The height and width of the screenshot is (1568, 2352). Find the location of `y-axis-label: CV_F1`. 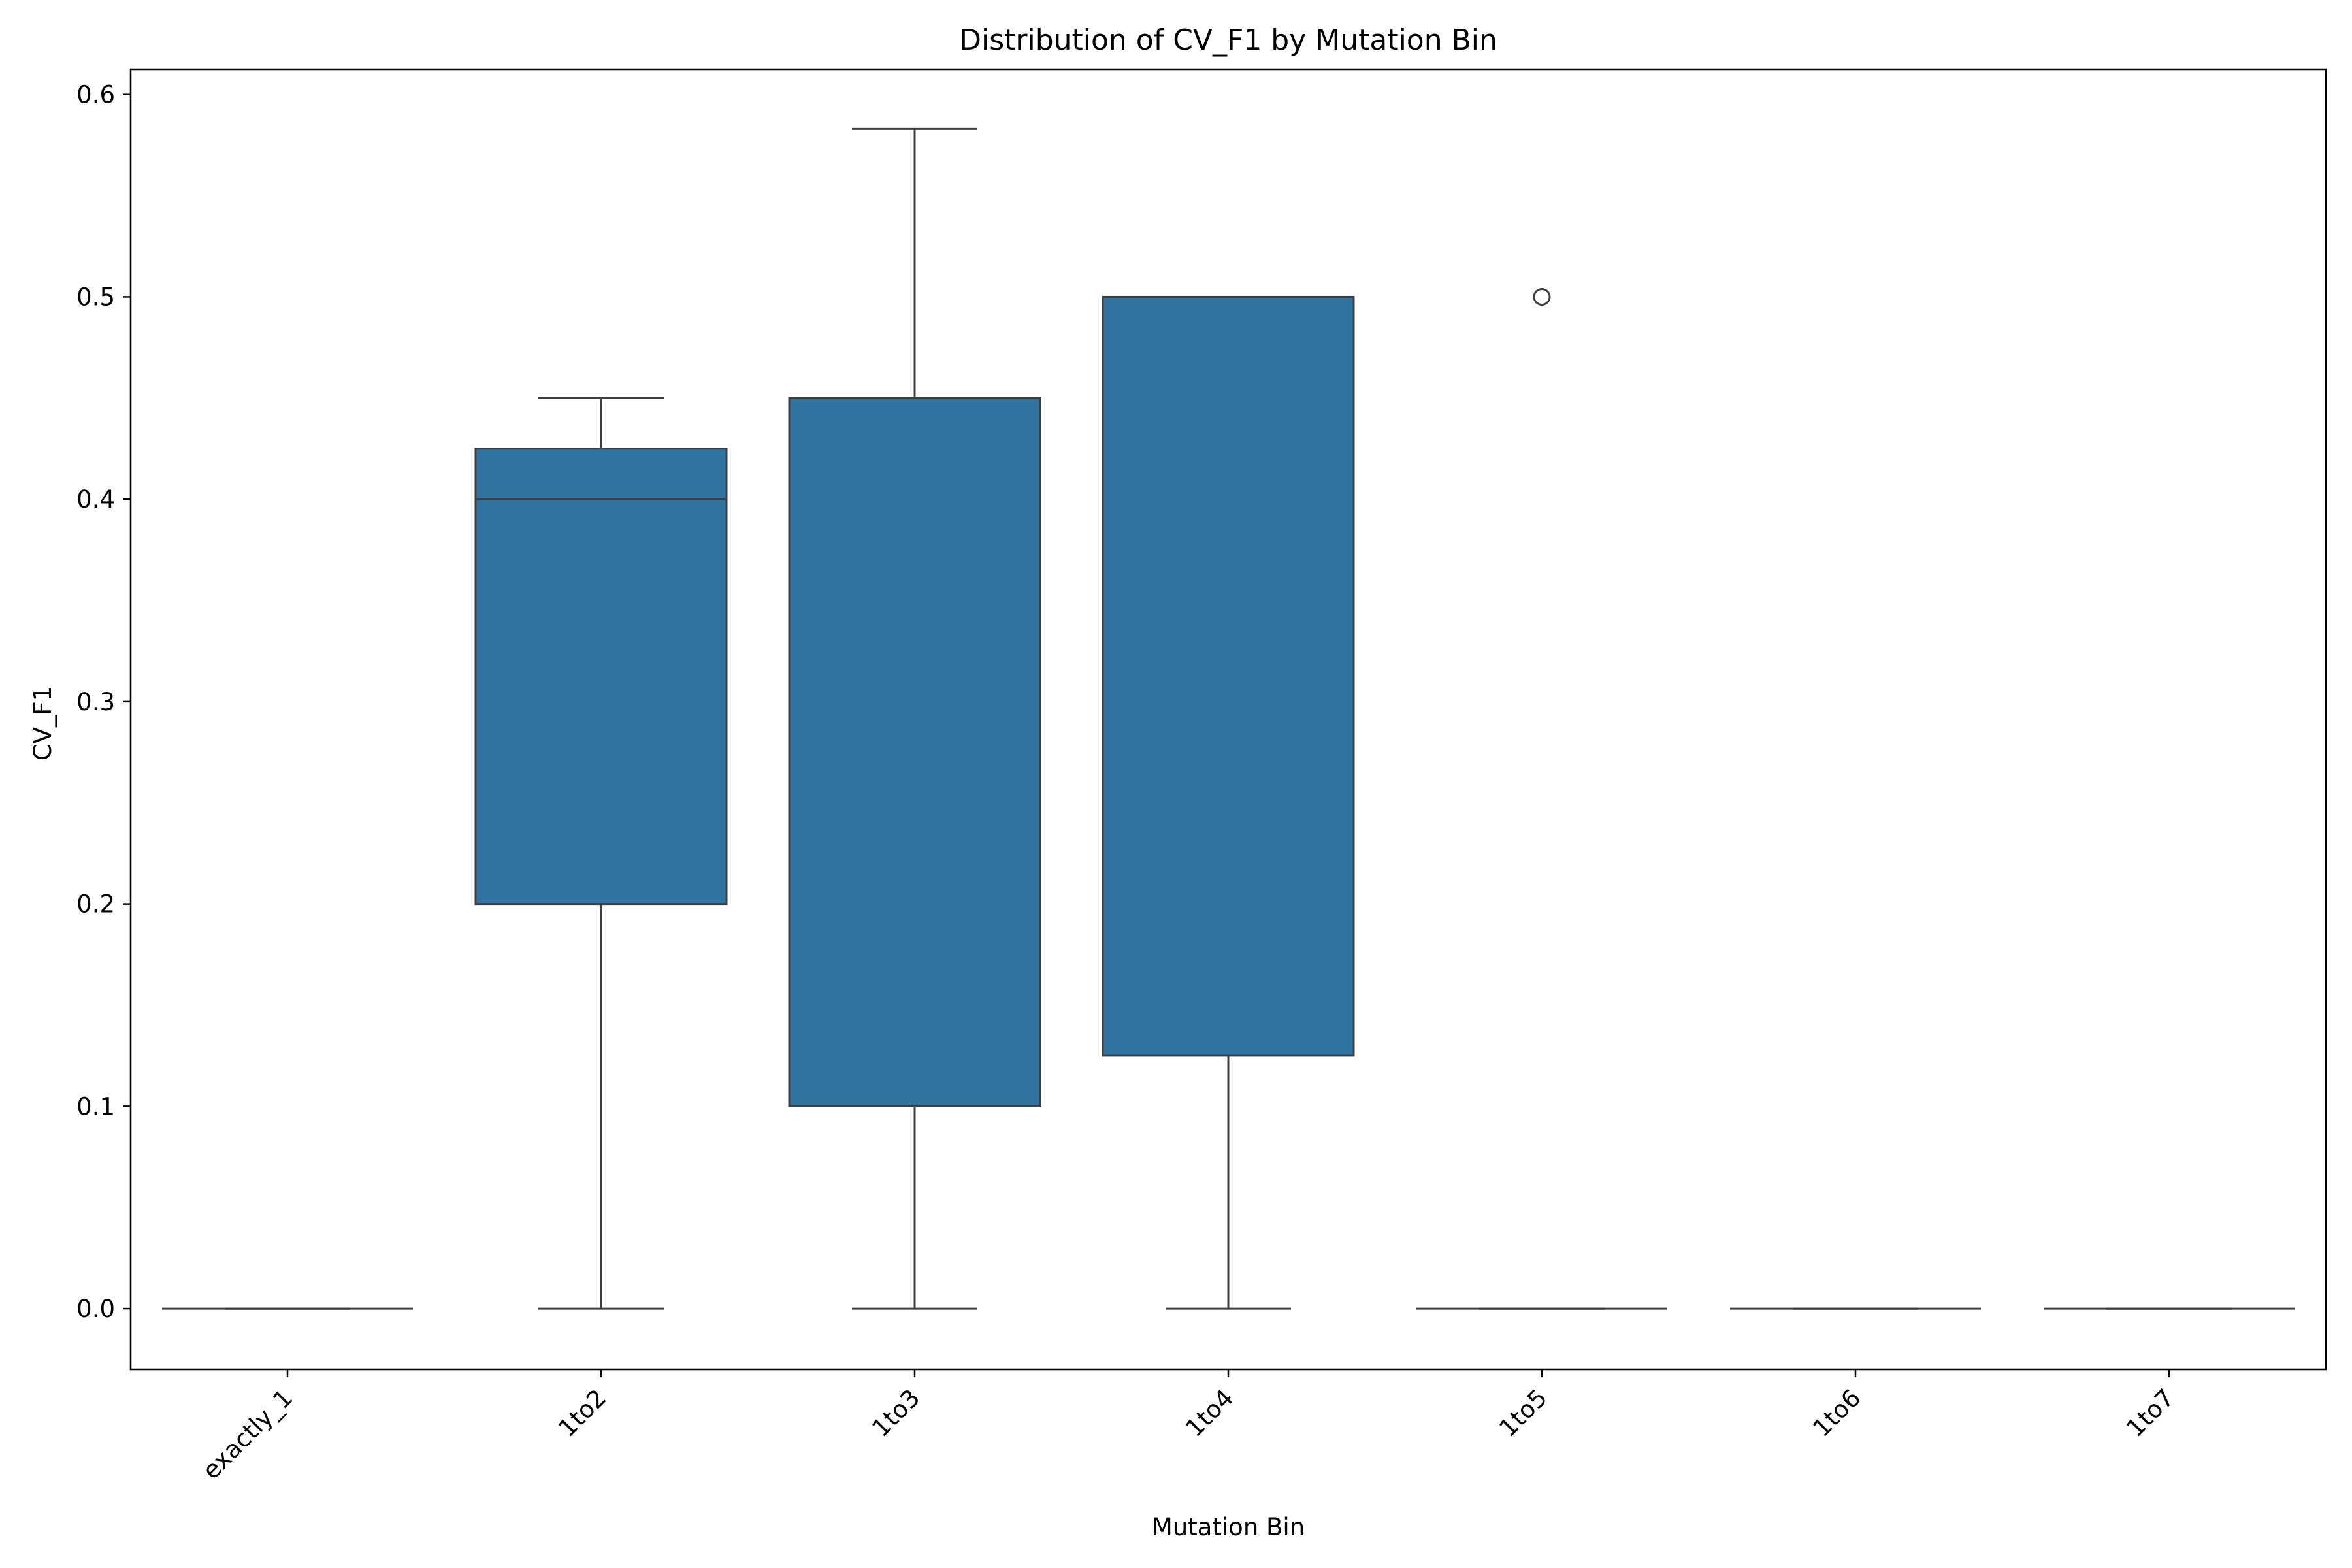

y-axis-label: CV_F1 is located at coordinates (43, 723).